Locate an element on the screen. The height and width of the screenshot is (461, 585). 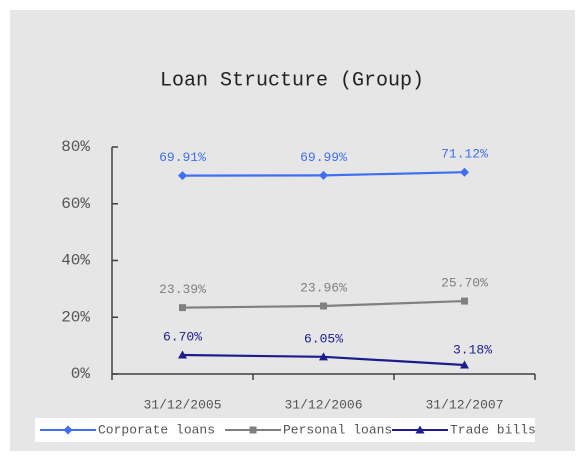
data-label: 3.18% is located at coordinates (472, 349).